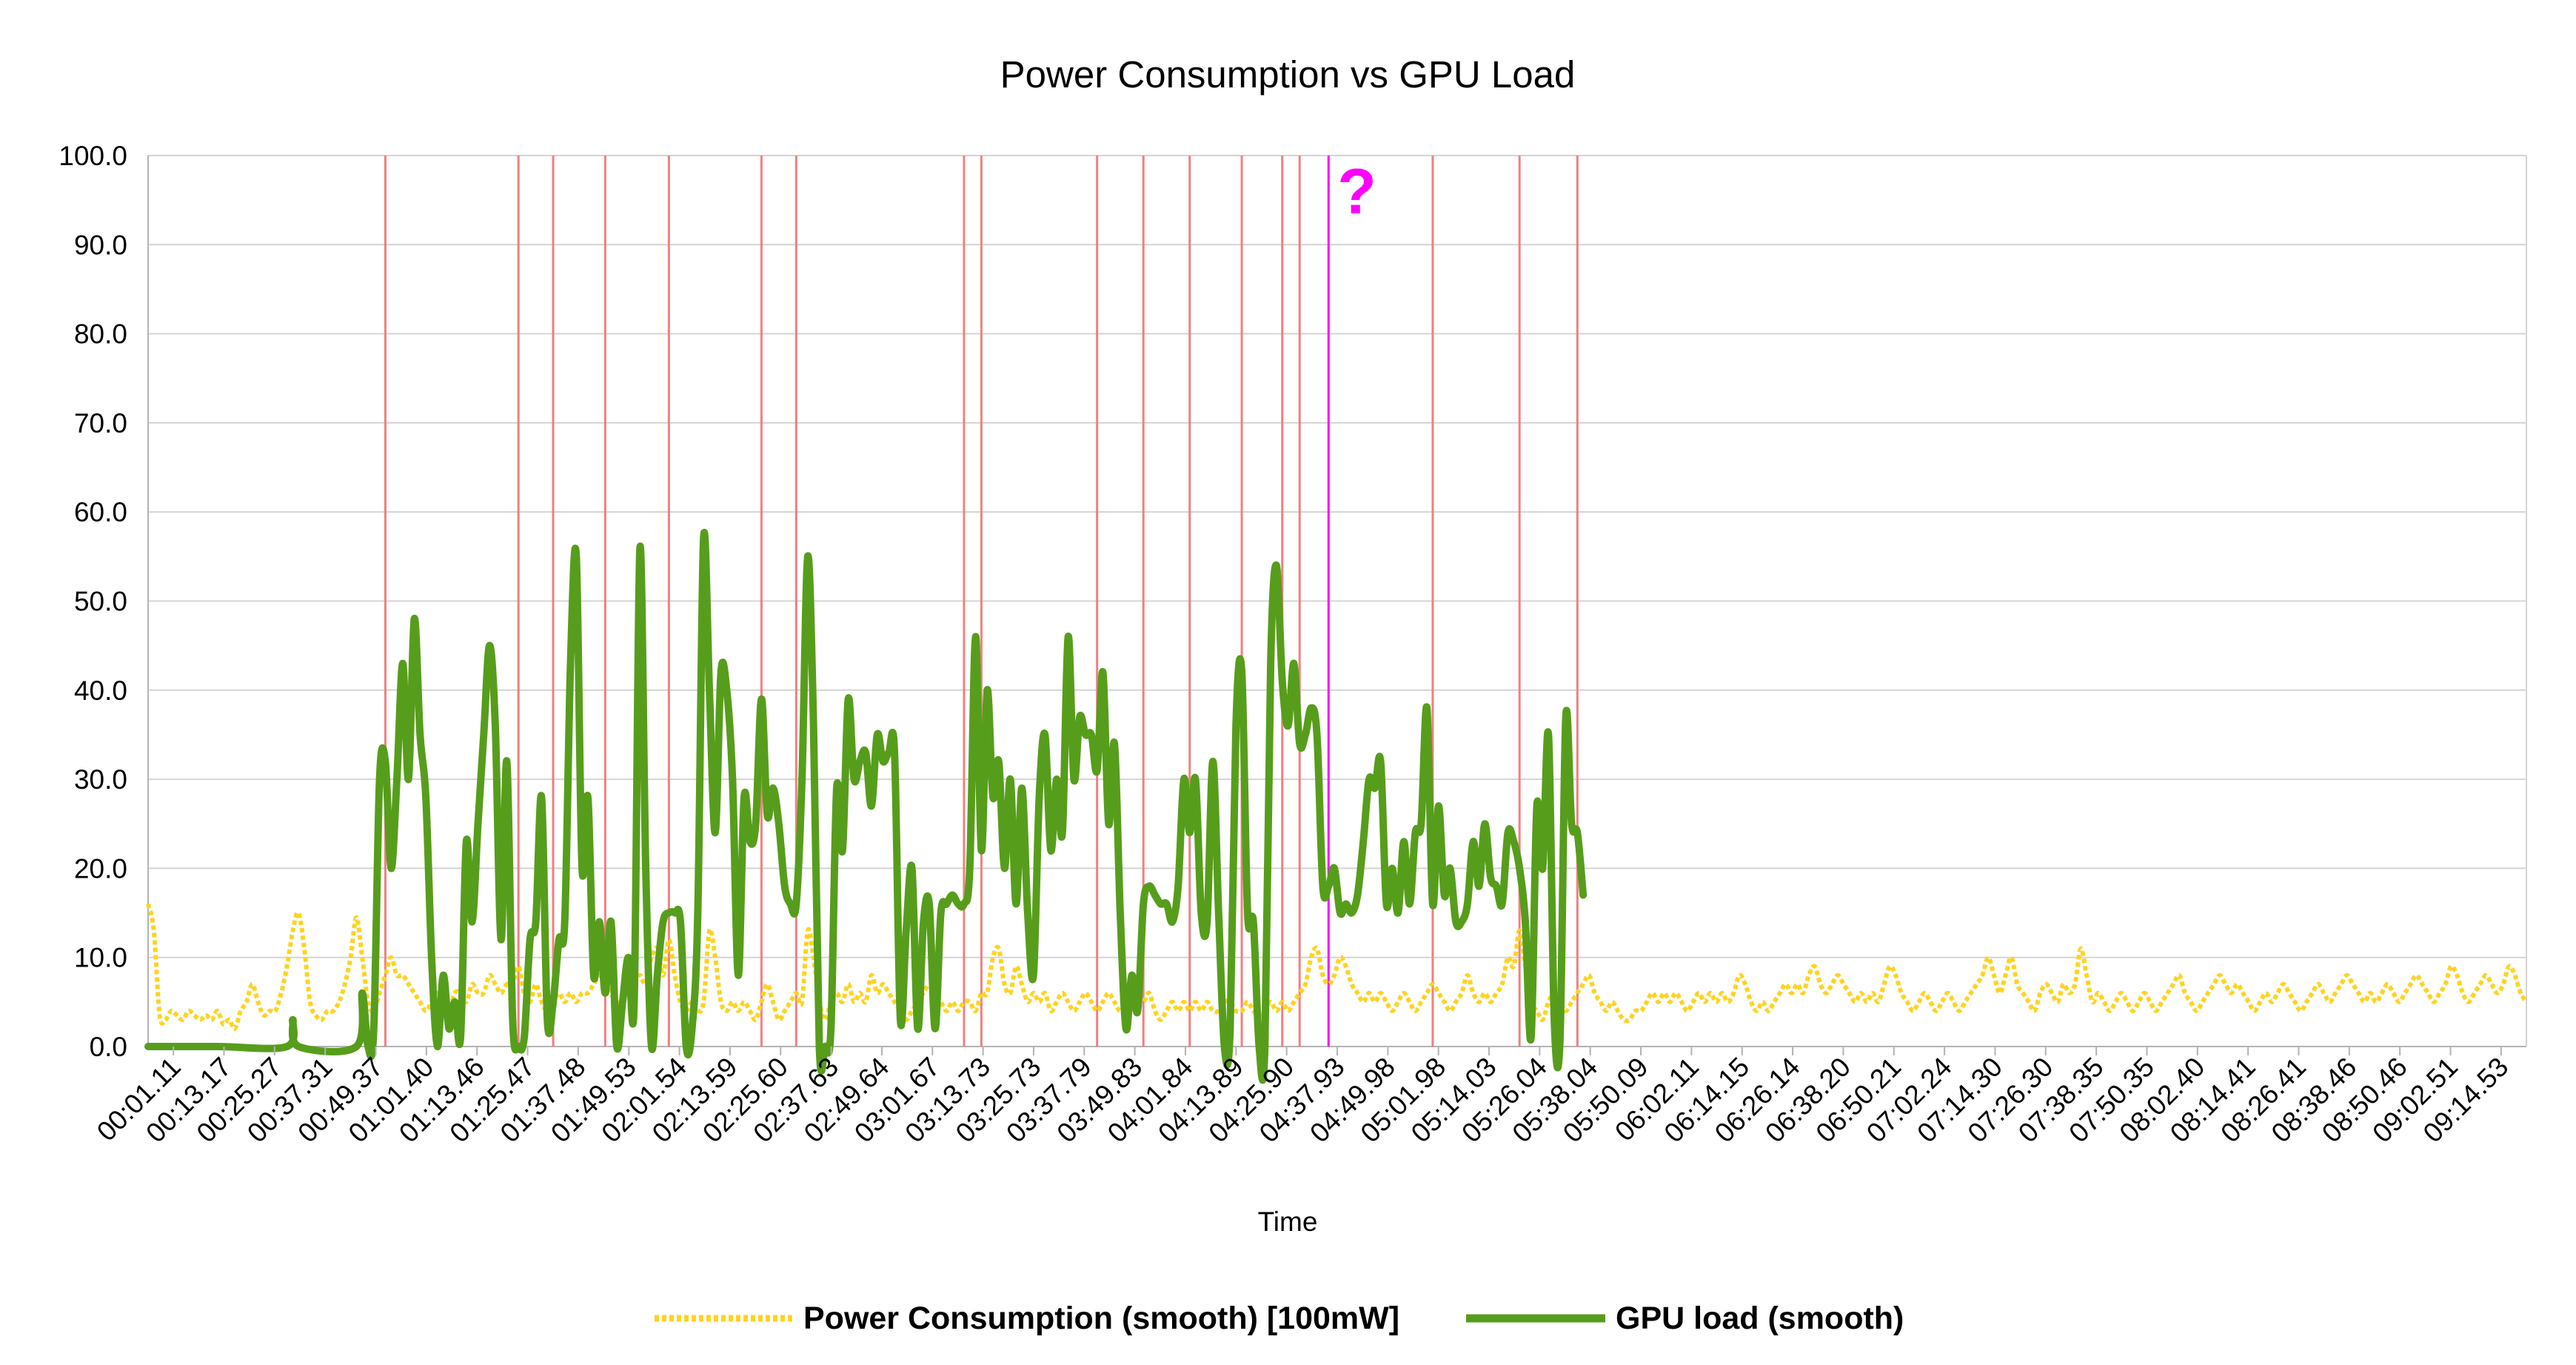 The height and width of the screenshot is (1365, 2576). Describe the element at coordinates (100, 779) in the screenshot. I see `y-tick-label: 30.0` at that location.